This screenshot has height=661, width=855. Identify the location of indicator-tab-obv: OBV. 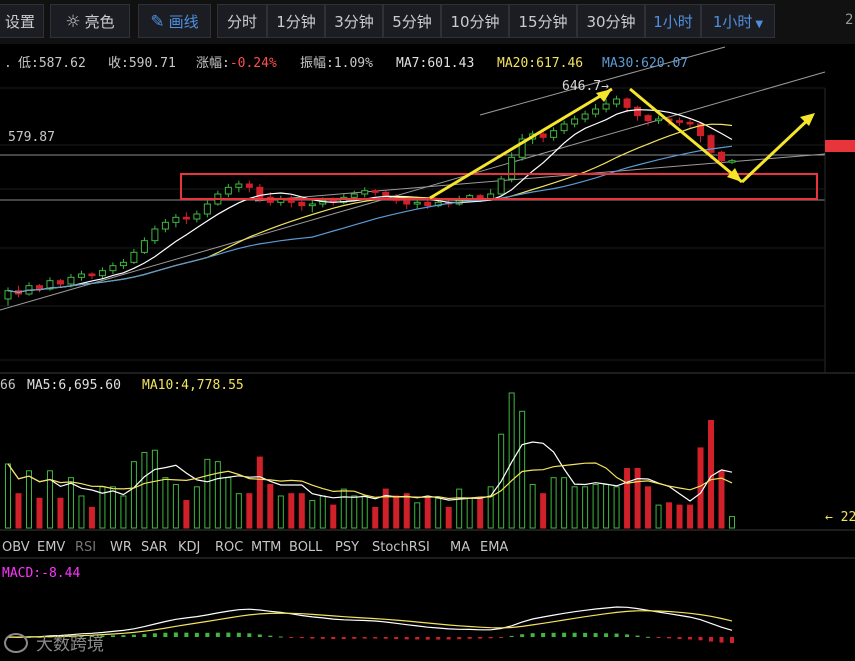
(16, 547).